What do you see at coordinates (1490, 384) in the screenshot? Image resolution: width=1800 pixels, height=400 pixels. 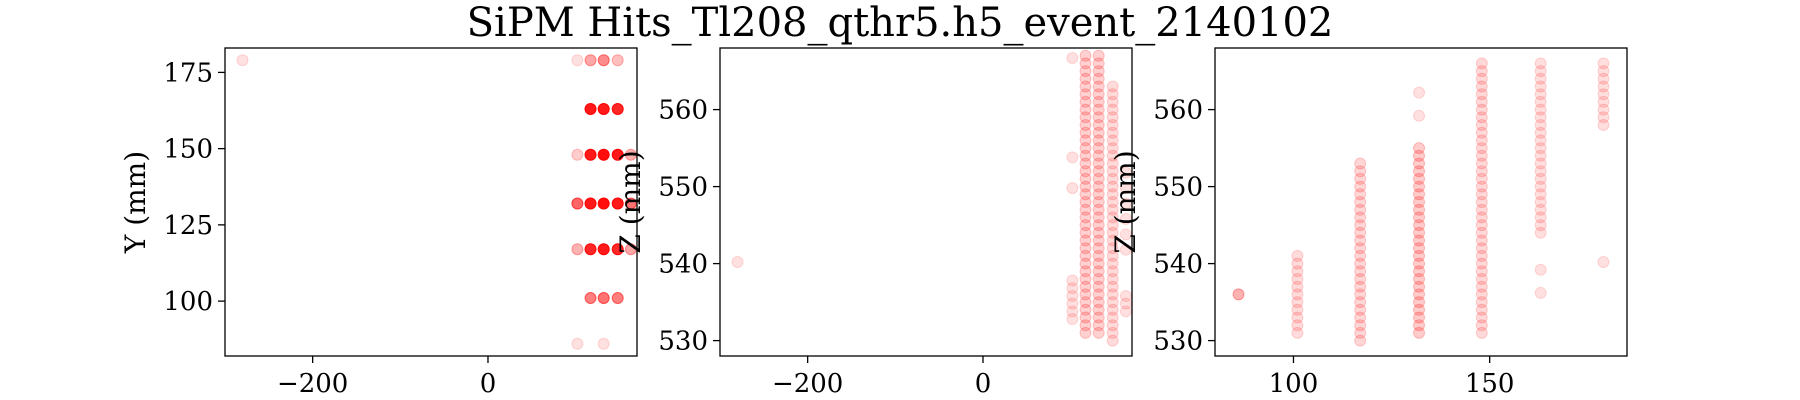 I see `x-tick-label: 150` at bounding box center [1490, 384].